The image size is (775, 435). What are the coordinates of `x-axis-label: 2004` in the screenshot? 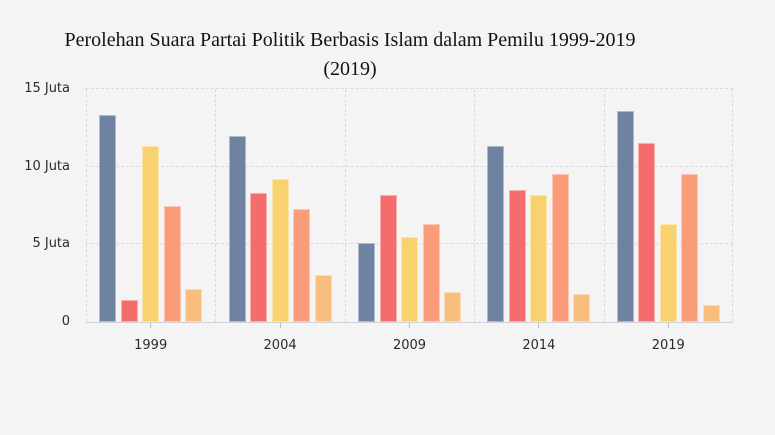 It's located at (280, 345).